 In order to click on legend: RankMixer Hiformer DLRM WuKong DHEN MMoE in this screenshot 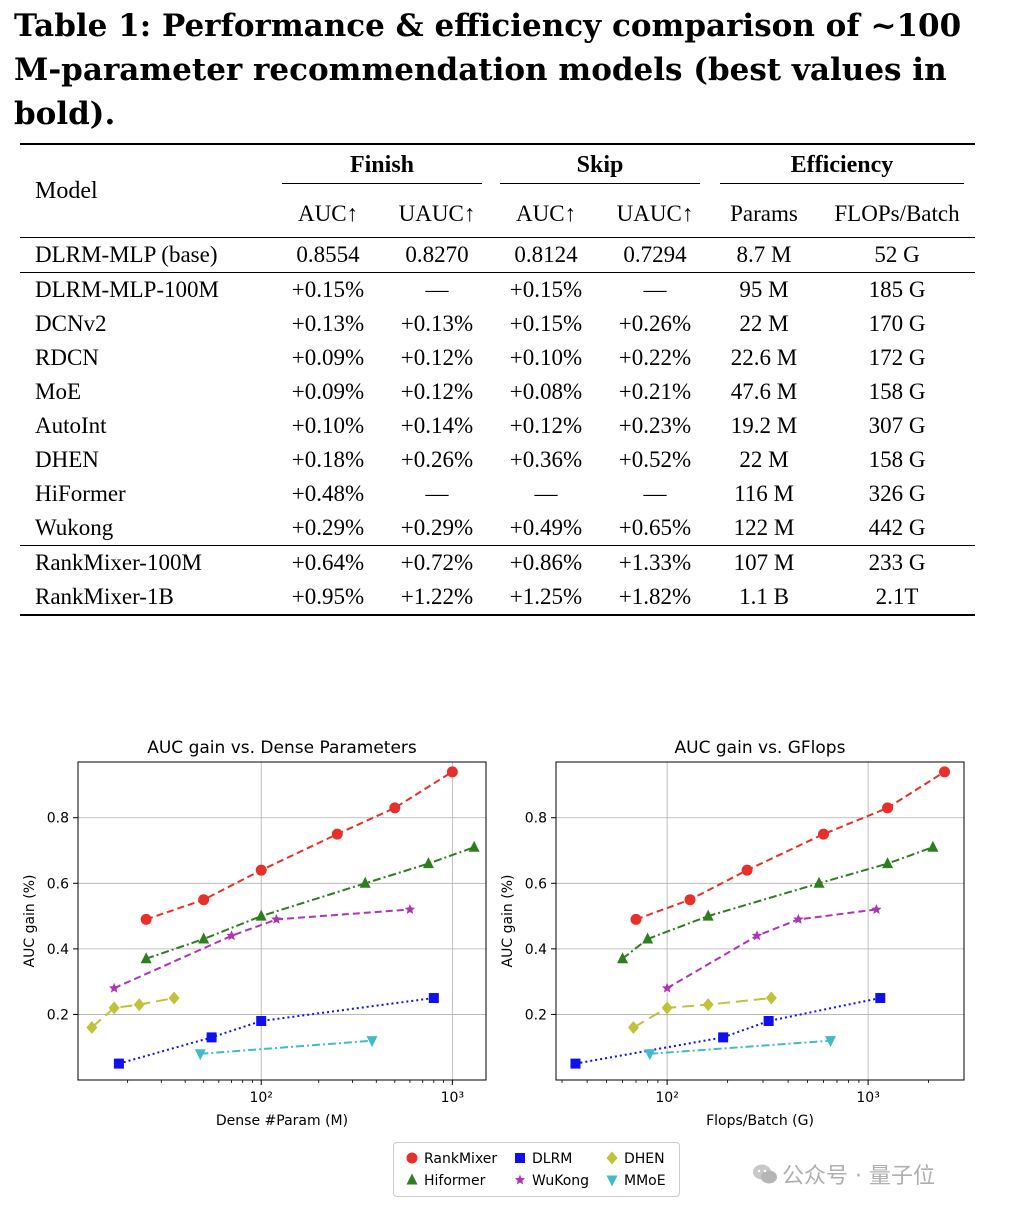, I will do `click(536, 1169)`.